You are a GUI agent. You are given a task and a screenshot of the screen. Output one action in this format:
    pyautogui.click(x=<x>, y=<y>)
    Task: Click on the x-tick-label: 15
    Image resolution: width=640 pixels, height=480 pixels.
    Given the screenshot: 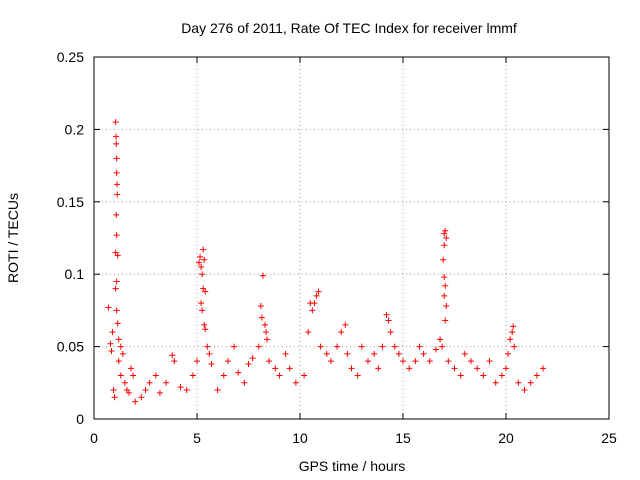 What is the action you would take?
    pyautogui.click(x=403, y=438)
    